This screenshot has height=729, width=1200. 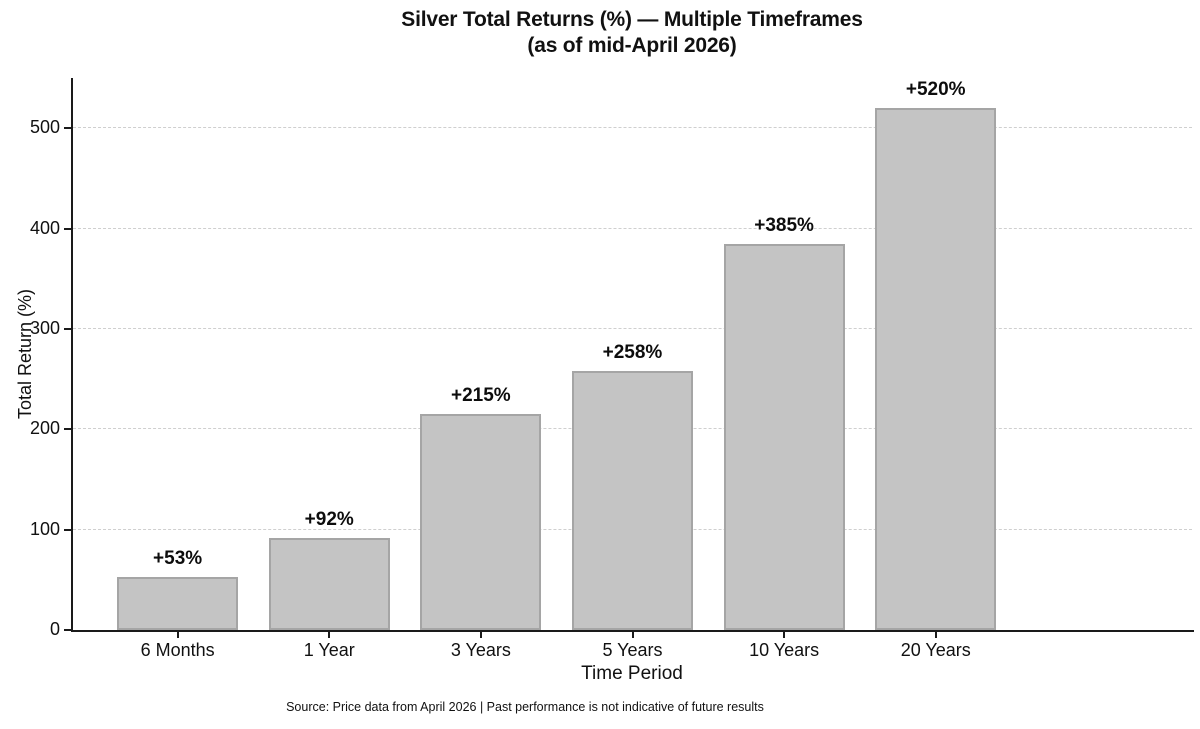 I want to click on y-tick-label-100: 100, so click(x=44, y=528).